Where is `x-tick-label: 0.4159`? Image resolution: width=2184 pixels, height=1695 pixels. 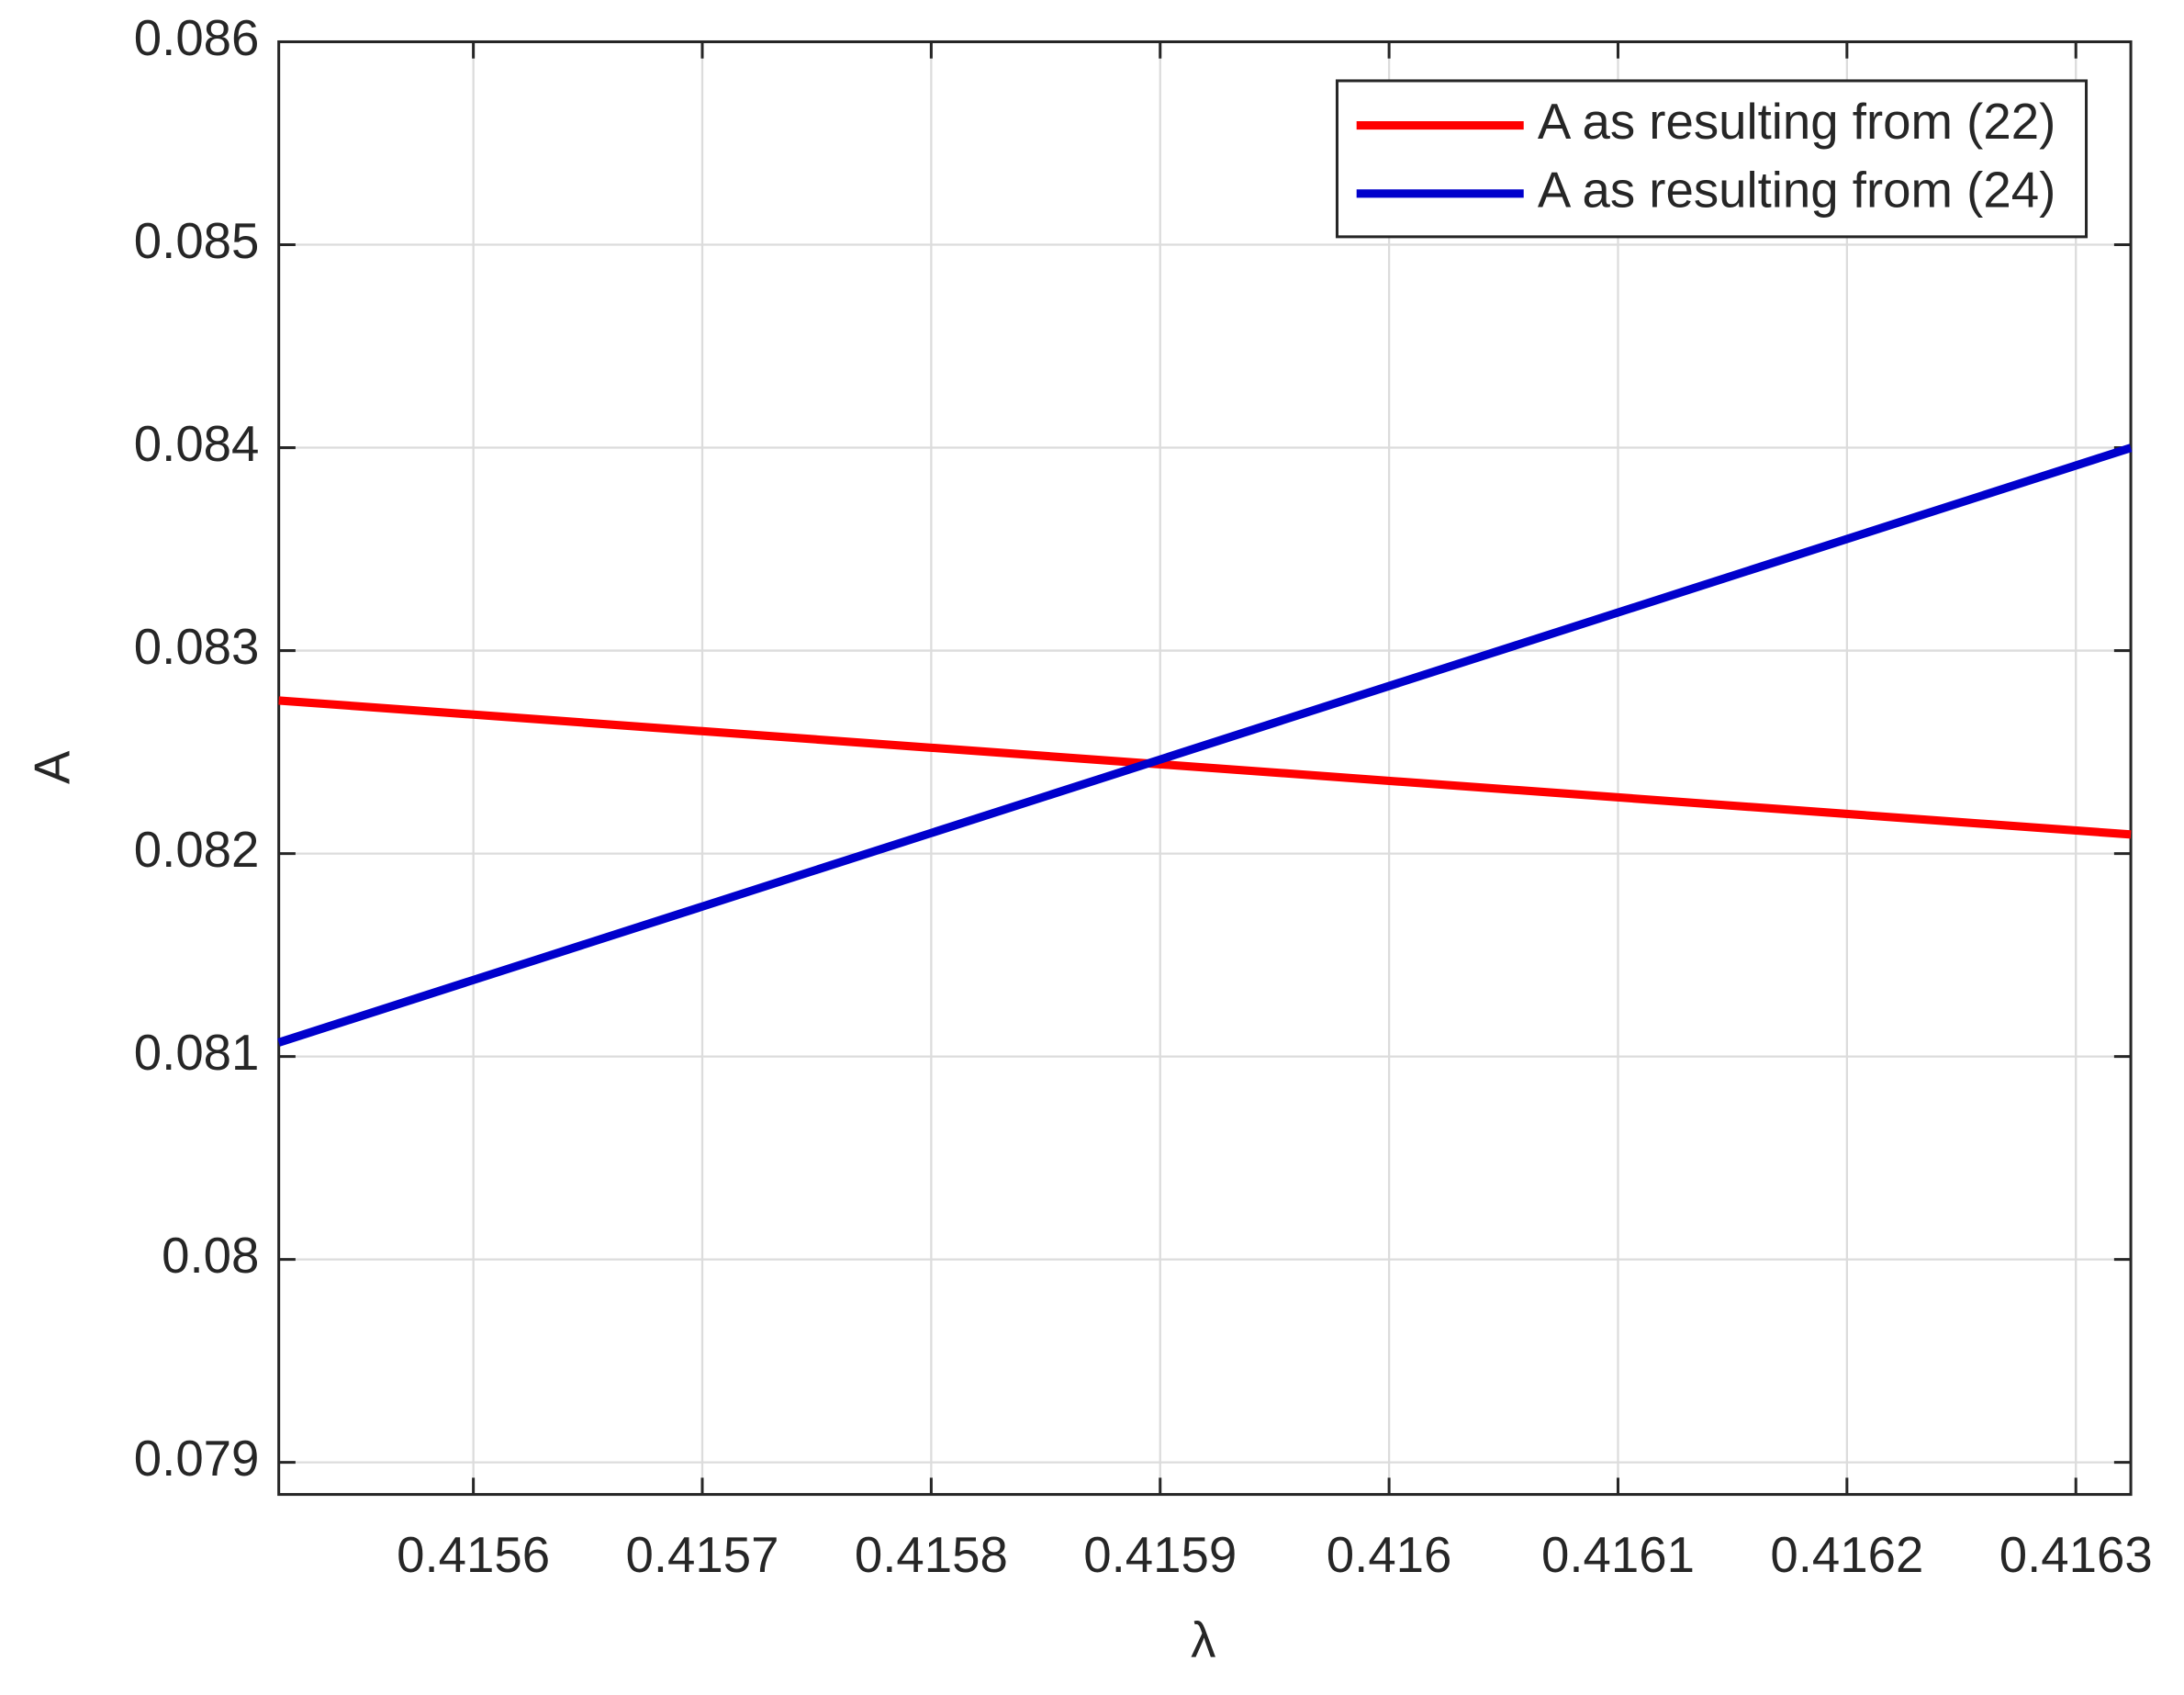
x-tick-label: 0.4159 is located at coordinates (1160, 1555).